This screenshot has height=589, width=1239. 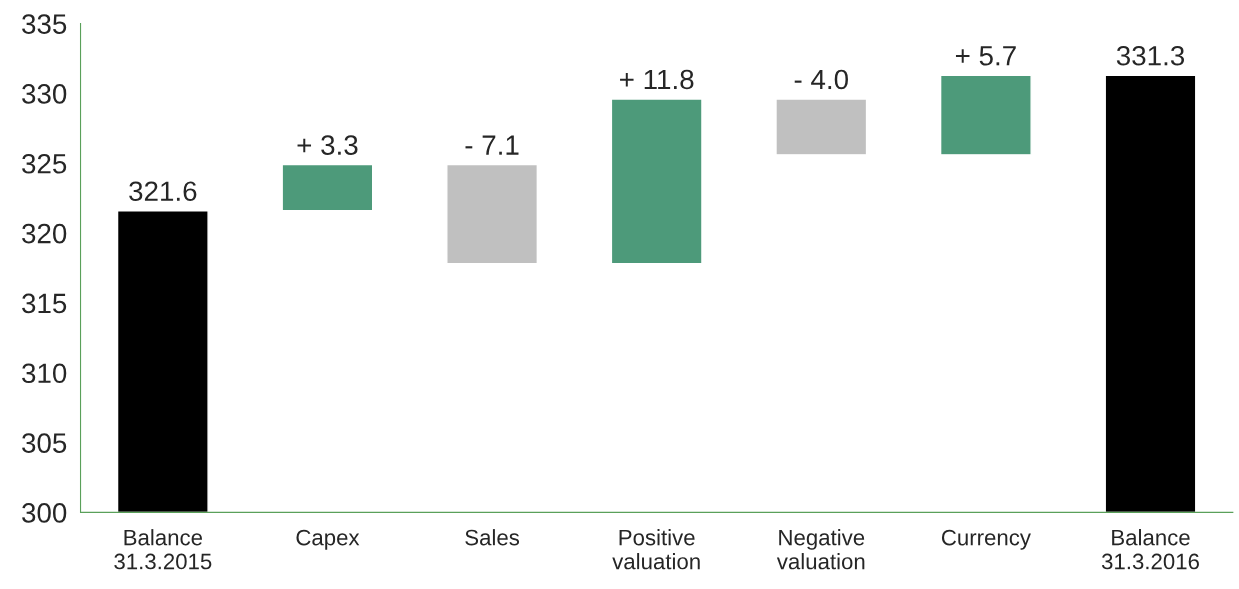 What do you see at coordinates (327, 145) in the screenshot?
I see `data-label: + 3.3` at bounding box center [327, 145].